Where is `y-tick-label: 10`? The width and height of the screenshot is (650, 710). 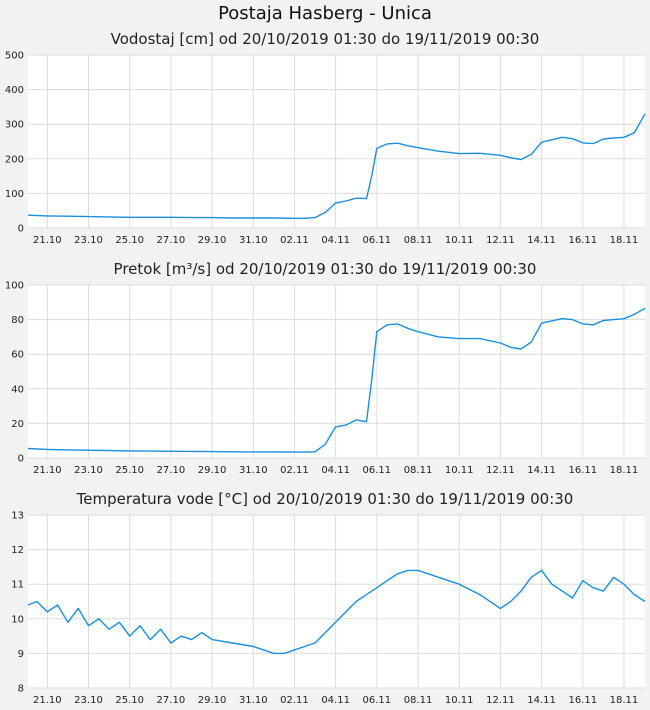
y-tick-label: 10 is located at coordinates (17, 619).